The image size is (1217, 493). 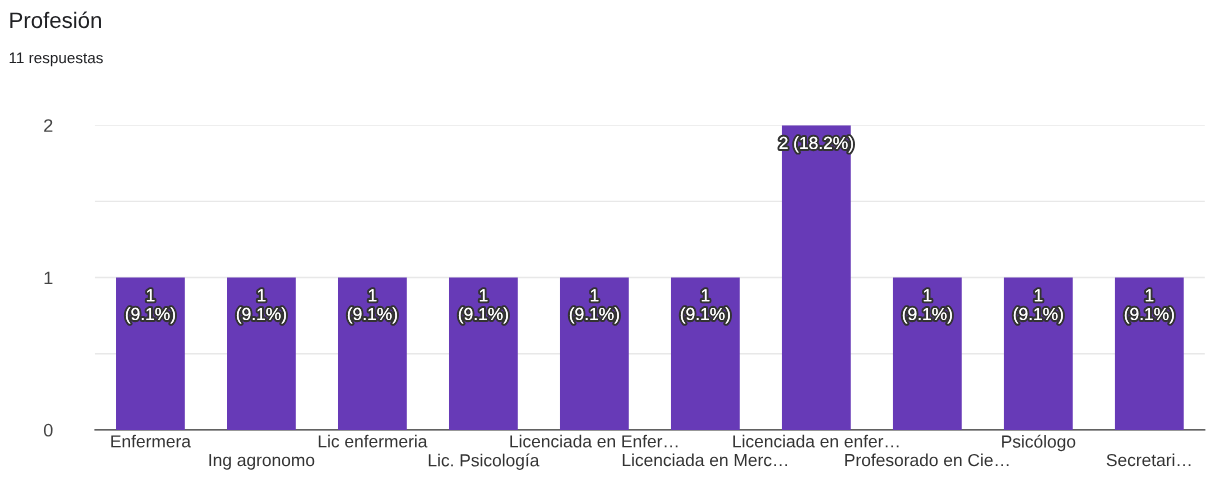 I want to click on y-tick-label: 1, so click(x=48, y=278).